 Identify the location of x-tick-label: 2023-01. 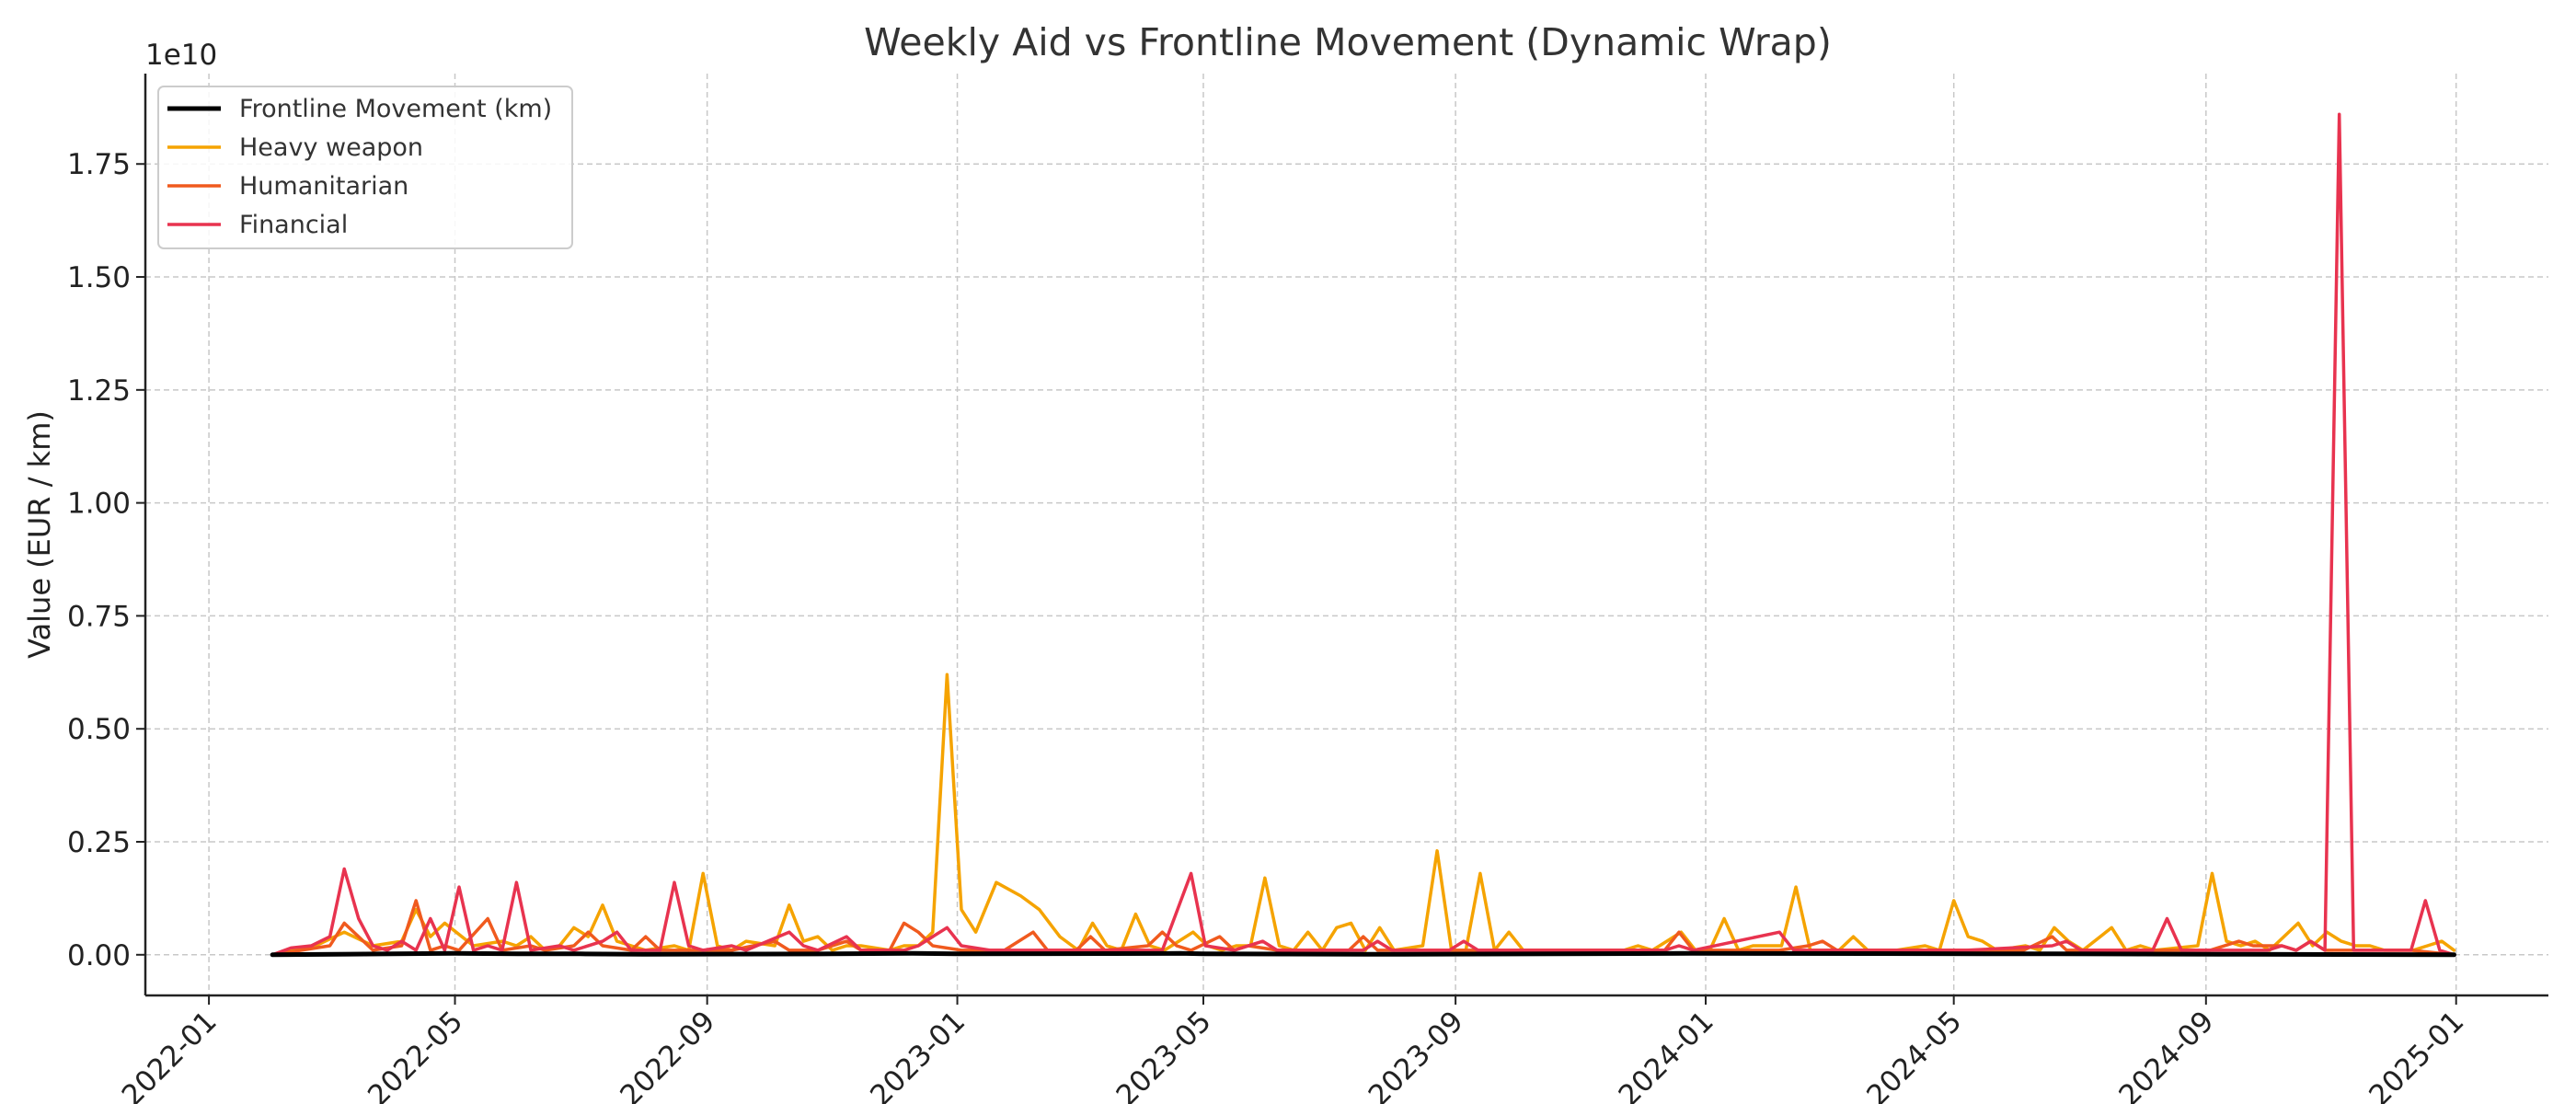
(918, 1054).